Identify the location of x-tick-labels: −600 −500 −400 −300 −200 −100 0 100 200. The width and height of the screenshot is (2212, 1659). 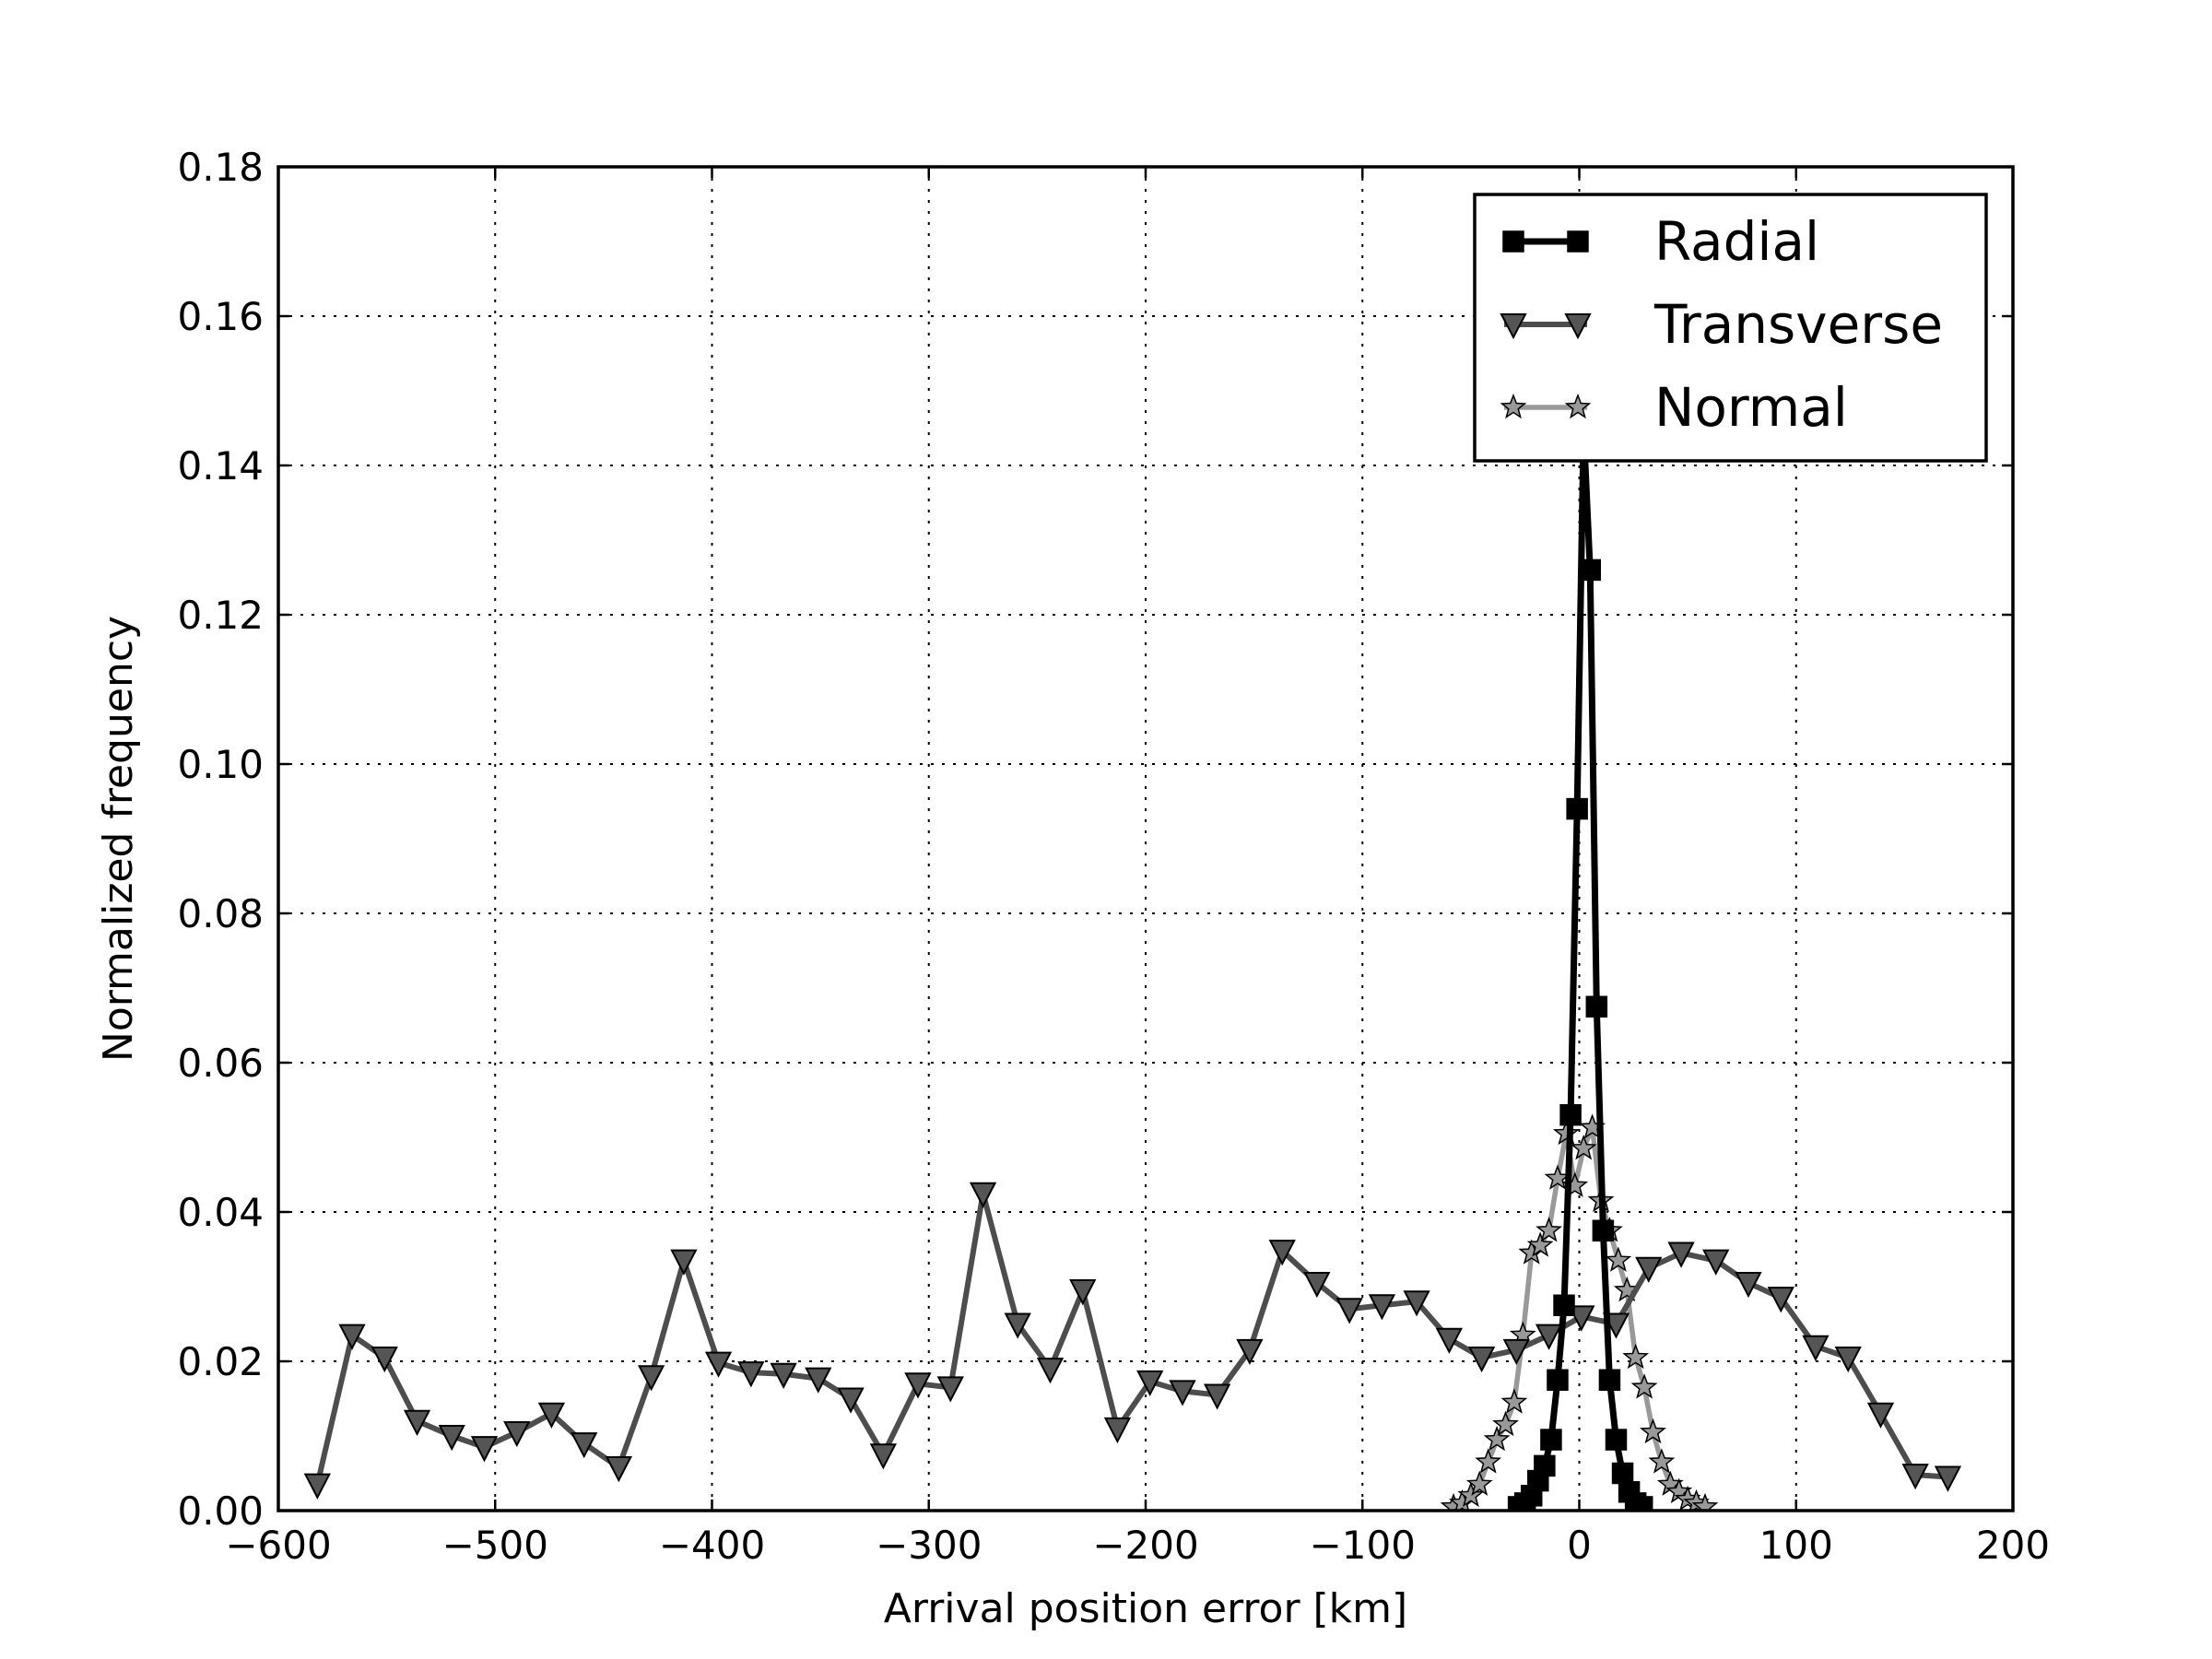
(1137, 1545).